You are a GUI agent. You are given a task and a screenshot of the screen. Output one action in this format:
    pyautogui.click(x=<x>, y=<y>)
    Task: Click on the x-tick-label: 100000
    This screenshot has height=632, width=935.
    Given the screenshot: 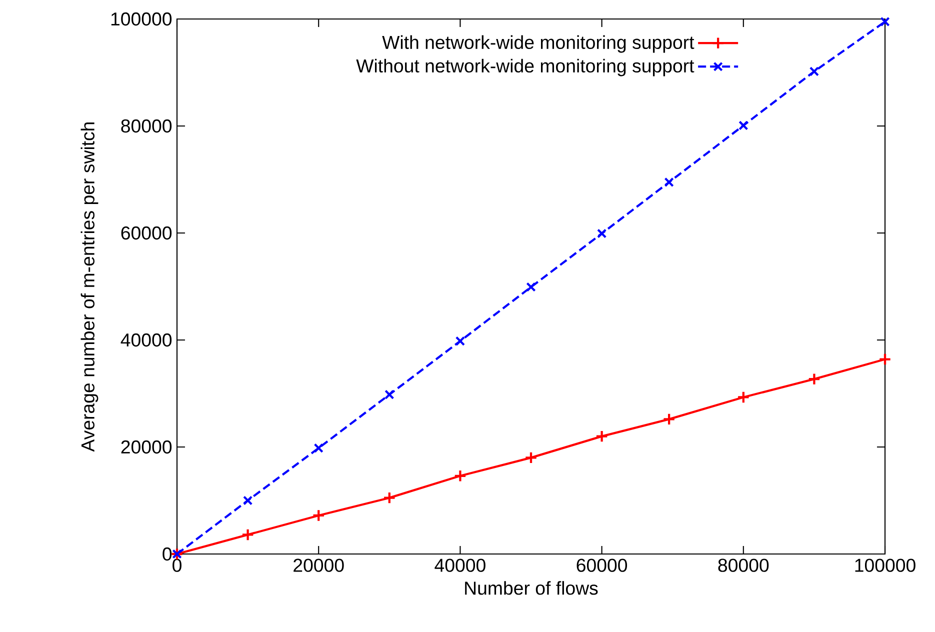 What is the action you would take?
    pyautogui.click(x=885, y=565)
    